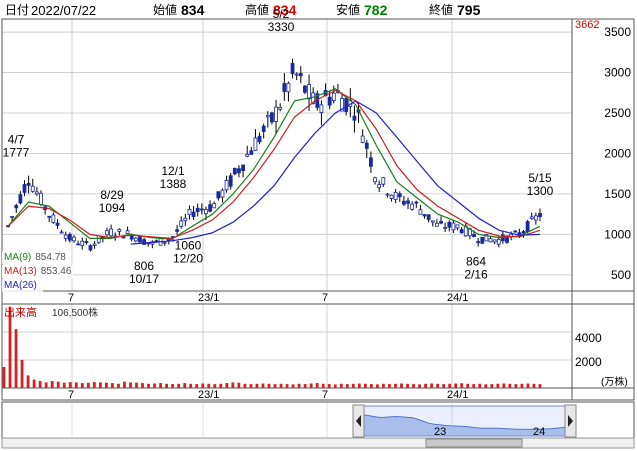  I want to click on low-label: 安値, so click(348, 10).